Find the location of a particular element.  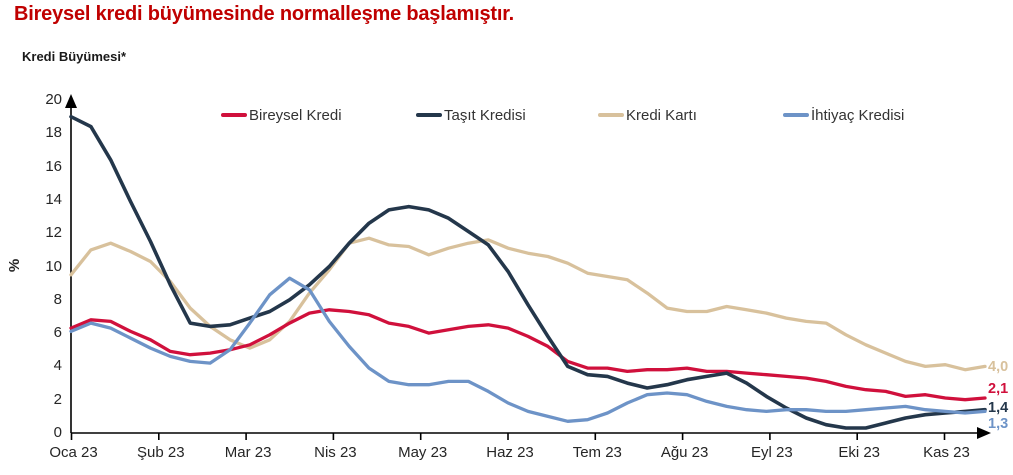

y-axis-arrow-icon is located at coordinates (71, 101).